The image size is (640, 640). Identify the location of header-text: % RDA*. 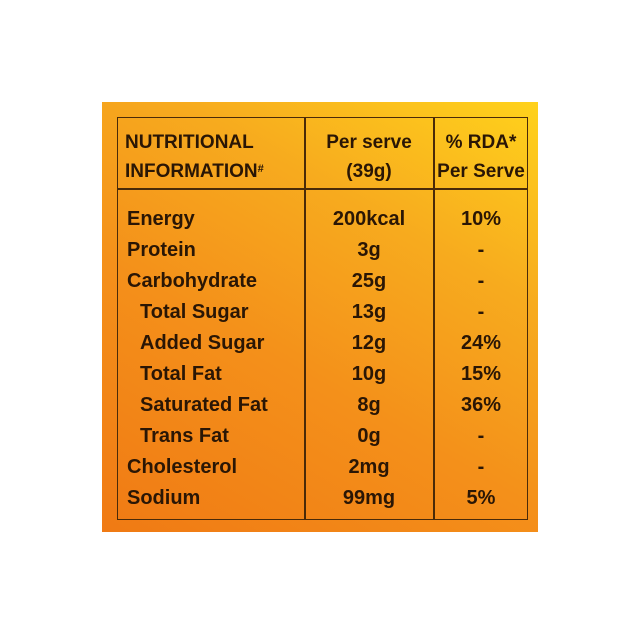
(481, 142).